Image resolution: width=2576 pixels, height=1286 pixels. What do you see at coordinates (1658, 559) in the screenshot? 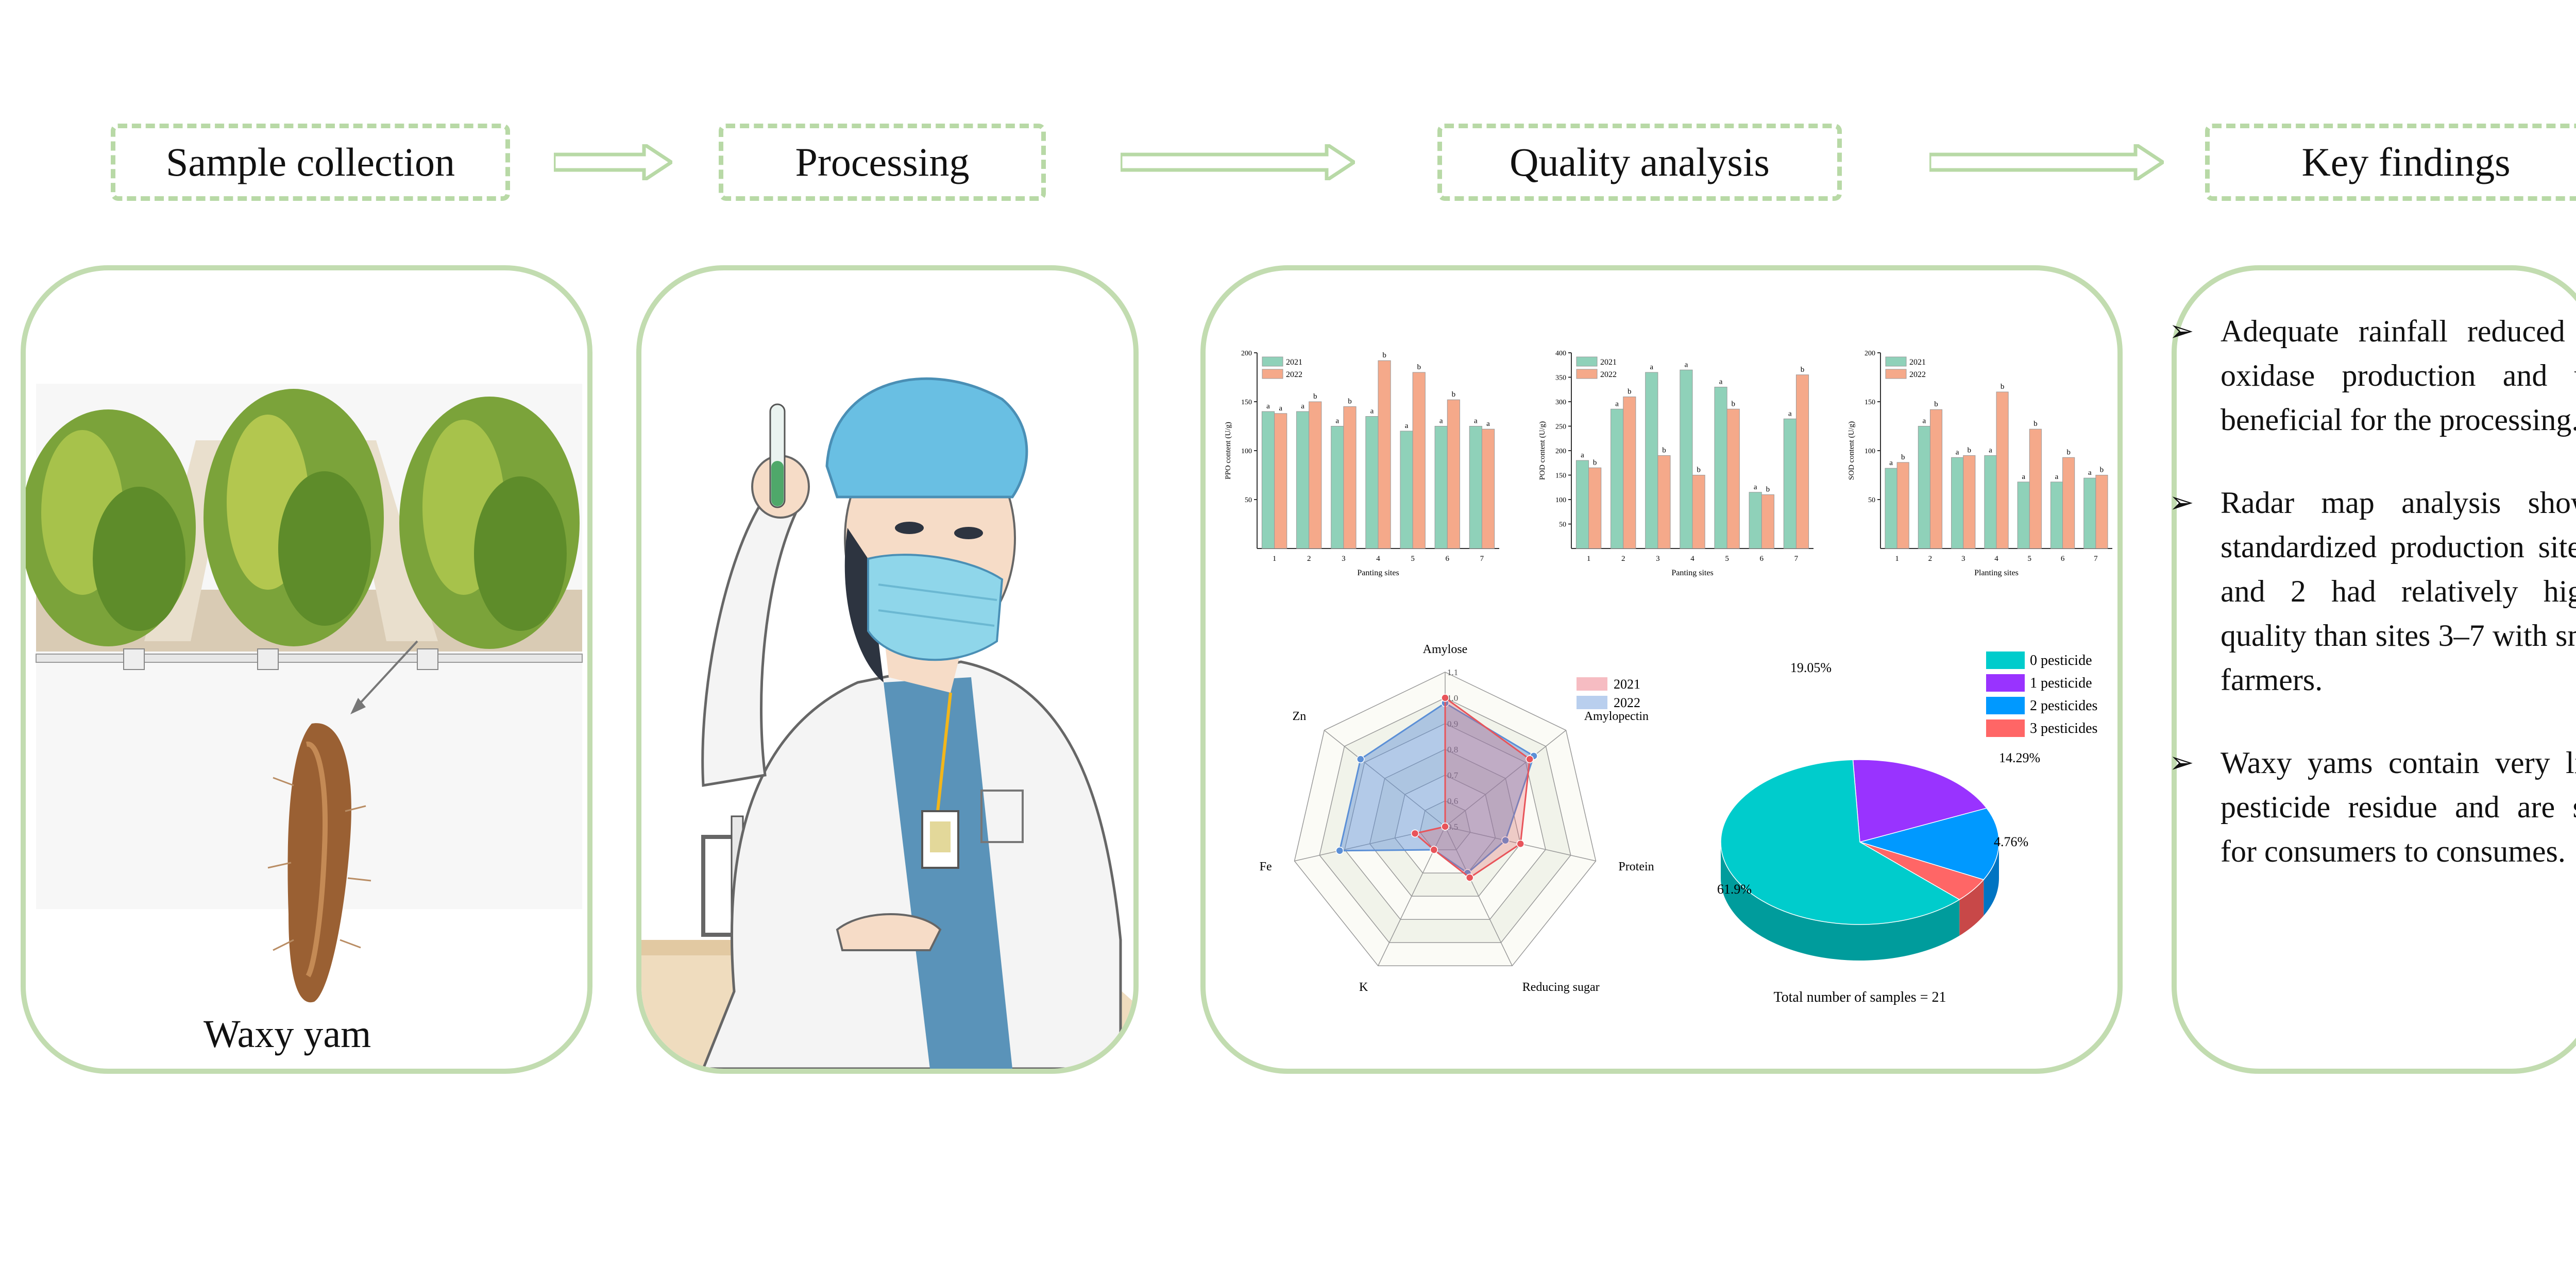
I see `x-tick-label: 3` at bounding box center [1658, 559].